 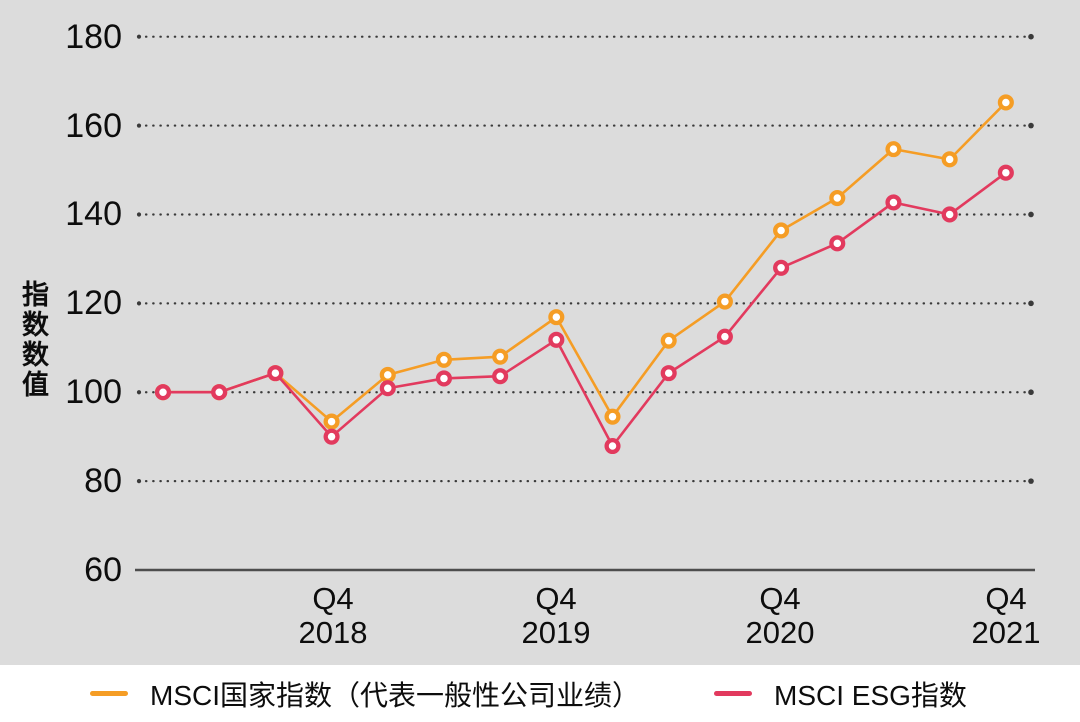 I want to click on x-tick-q4-2018: Q4 2018, so click(x=333, y=616).